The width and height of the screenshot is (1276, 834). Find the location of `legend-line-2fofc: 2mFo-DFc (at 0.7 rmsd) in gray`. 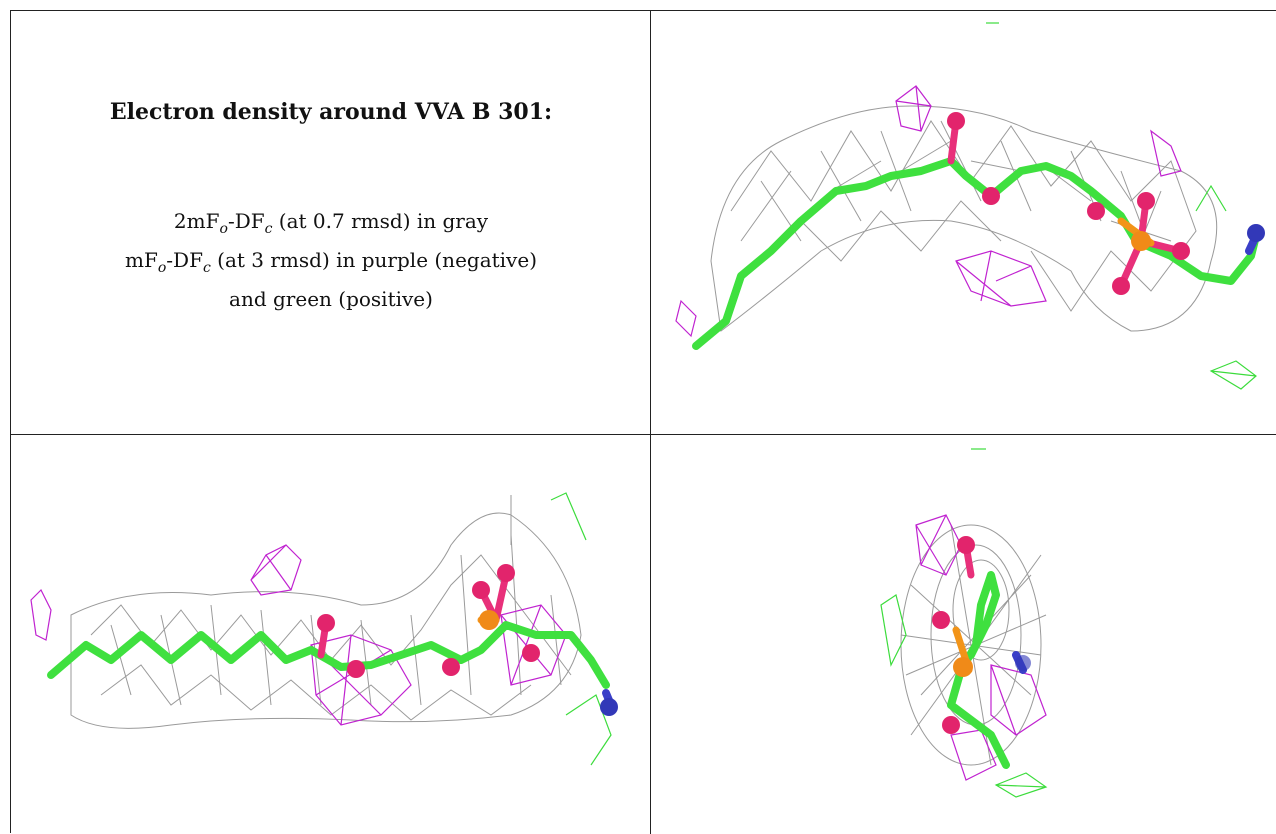

legend-line-2fofc: 2mFo-DFc (at 0.7 rmsd) in gray is located at coordinates (331, 223).